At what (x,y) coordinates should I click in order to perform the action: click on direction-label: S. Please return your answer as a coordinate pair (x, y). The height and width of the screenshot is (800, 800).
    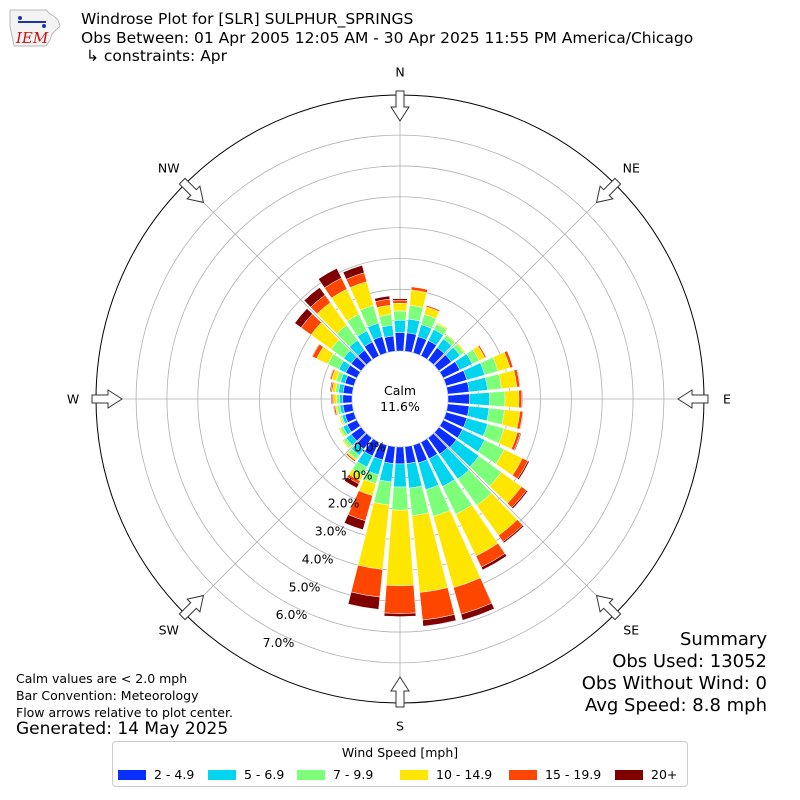
    Looking at the image, I should click on (400, 726).